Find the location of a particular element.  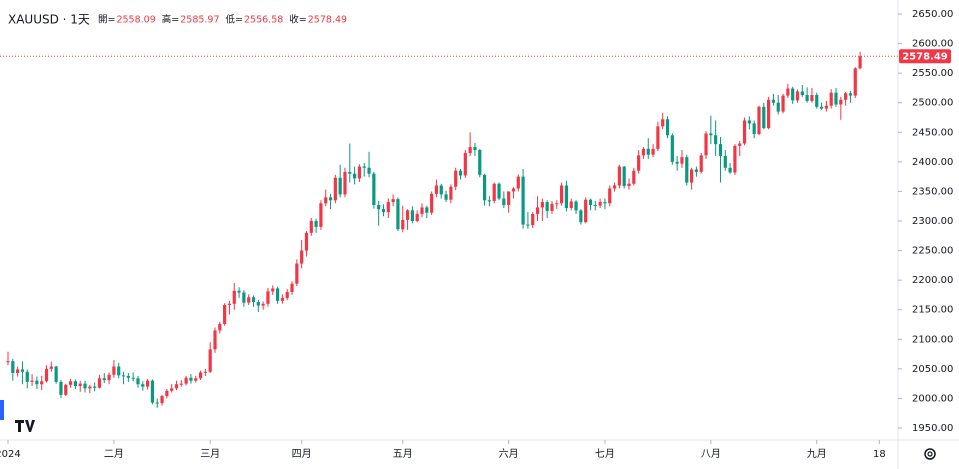

gear-hub is located at coordinates (930, 454).